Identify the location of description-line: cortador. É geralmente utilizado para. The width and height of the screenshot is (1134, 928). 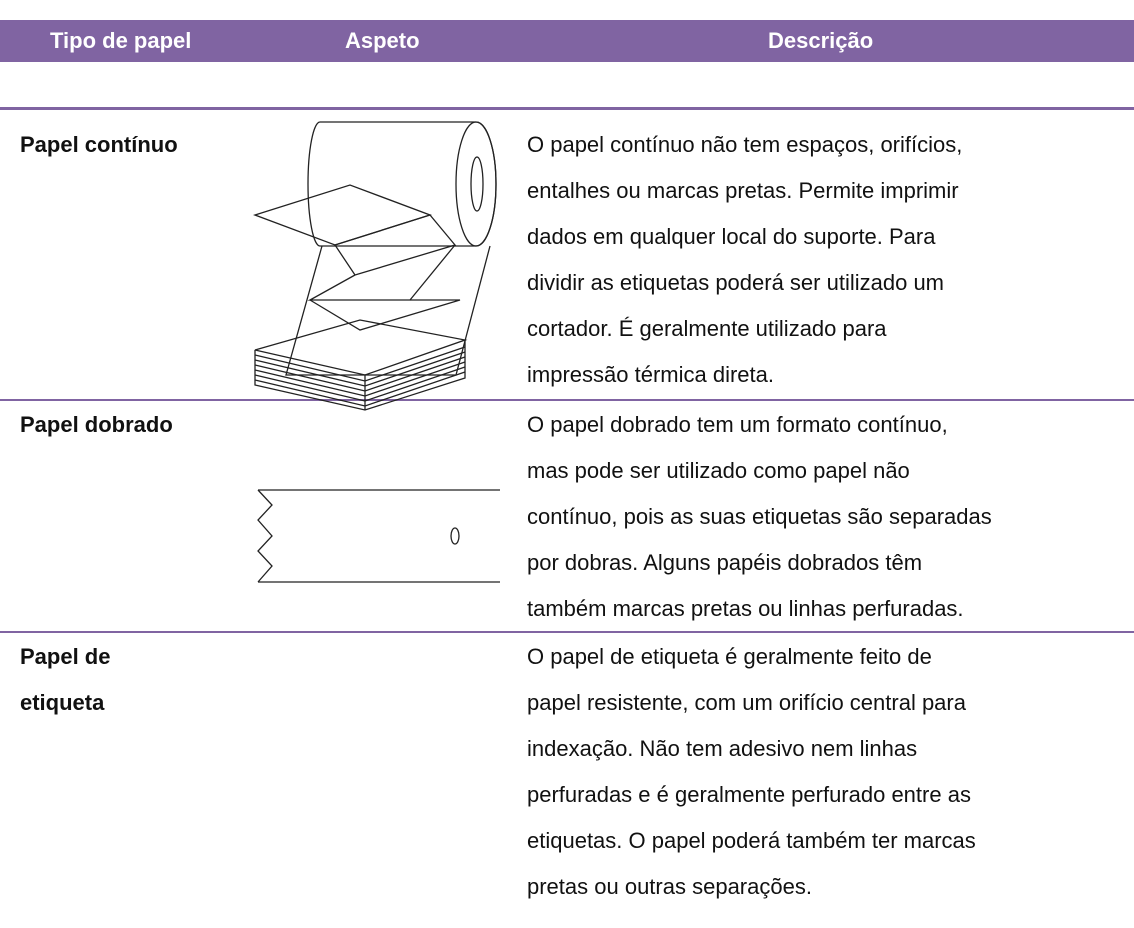
(707, 328).